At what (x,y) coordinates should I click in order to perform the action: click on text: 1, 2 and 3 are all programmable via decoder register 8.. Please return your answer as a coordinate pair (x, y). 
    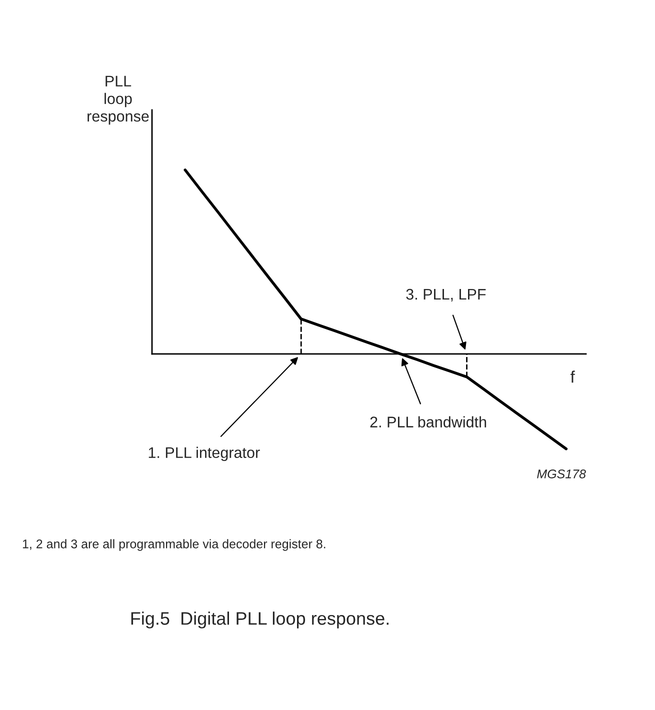
    Looking at the image, I should click on (174, 545).